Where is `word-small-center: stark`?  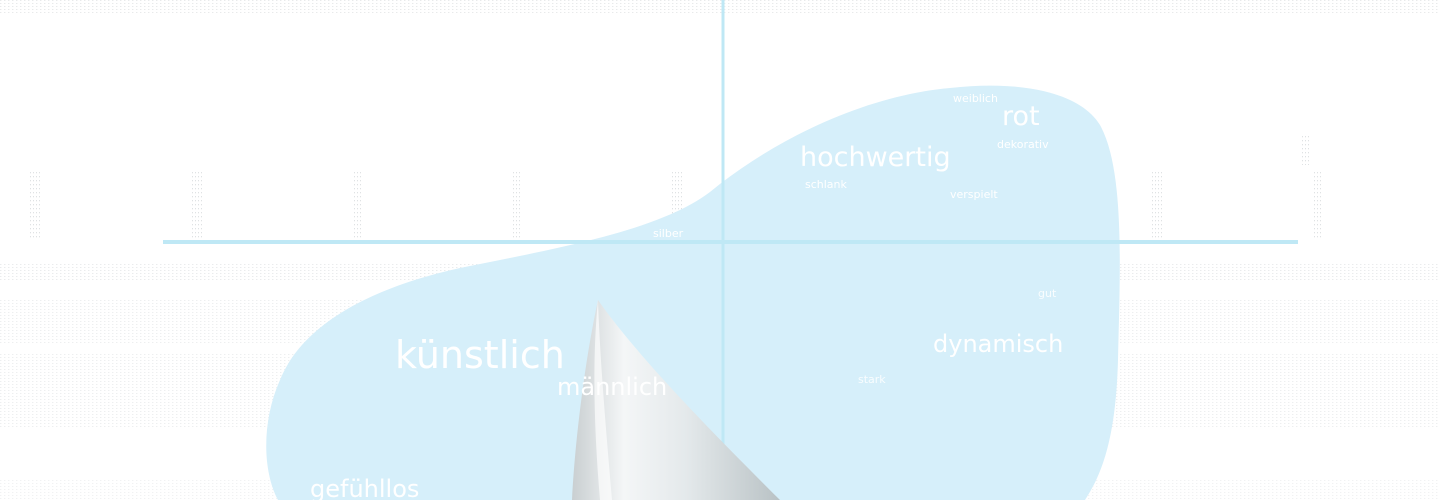 word-small-center: stark is located at coordinates (872, 379).